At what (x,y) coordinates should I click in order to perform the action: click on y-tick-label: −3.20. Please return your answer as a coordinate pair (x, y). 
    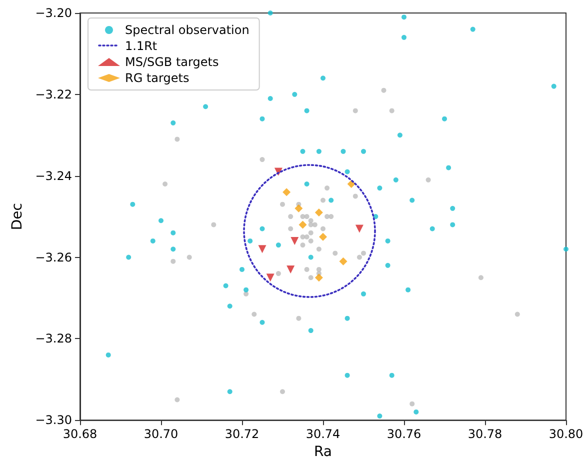
    Looking at the image, I should click on (53, 13).